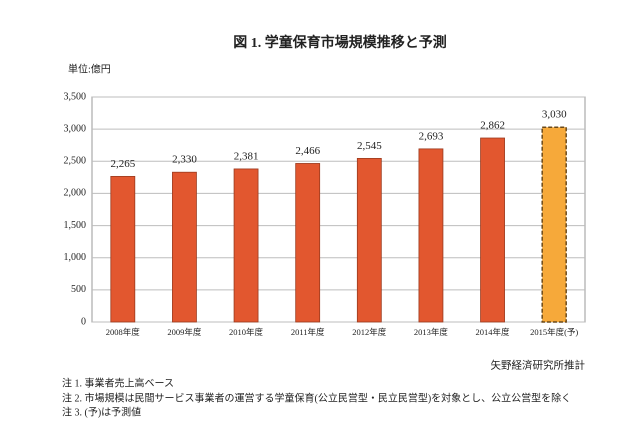  What do you see at coordinates (493, 332) in the screenshot?
I see `x-tick-label: 2014年度` at bounding box center [493, 332].